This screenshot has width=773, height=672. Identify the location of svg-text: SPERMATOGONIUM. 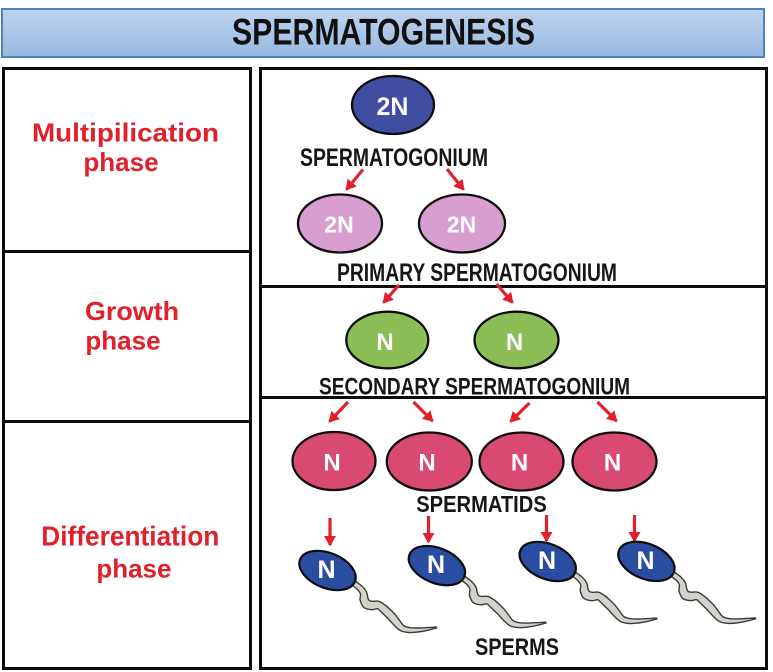
(394, 158).